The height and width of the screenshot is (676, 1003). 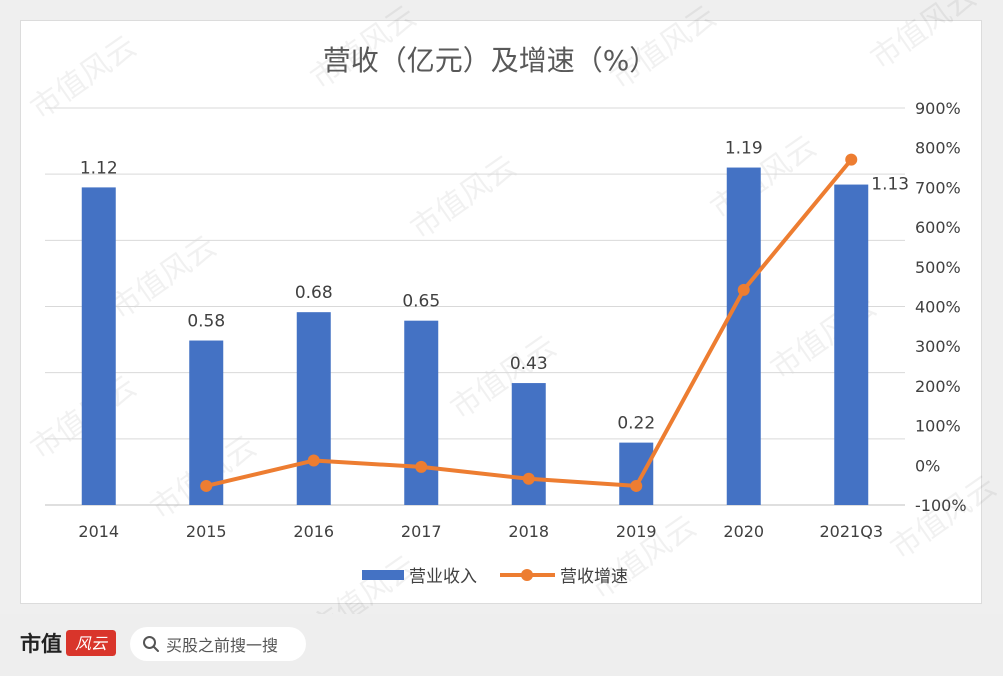 I want to click on y2-tick-label: 300%, so click(x=938, y=346).